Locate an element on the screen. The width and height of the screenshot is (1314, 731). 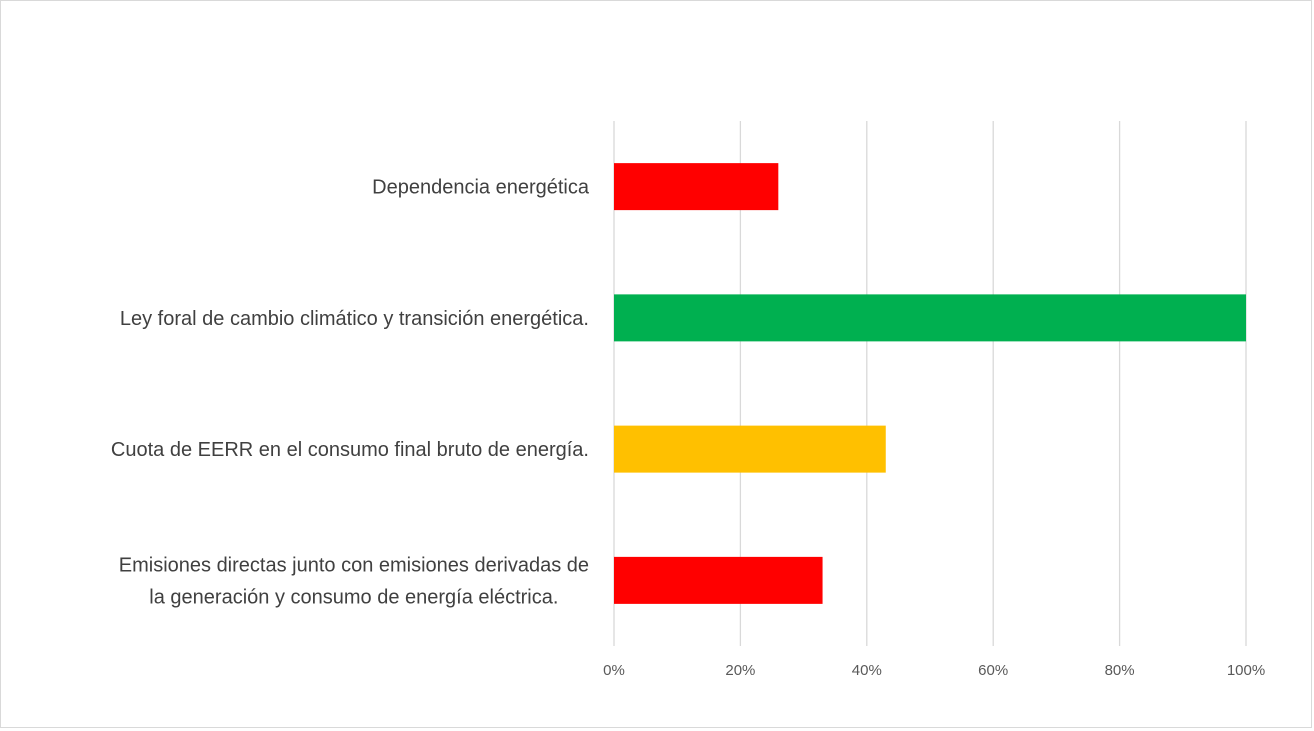
x-tick-label: 40% is located at coordinates (867, 670).